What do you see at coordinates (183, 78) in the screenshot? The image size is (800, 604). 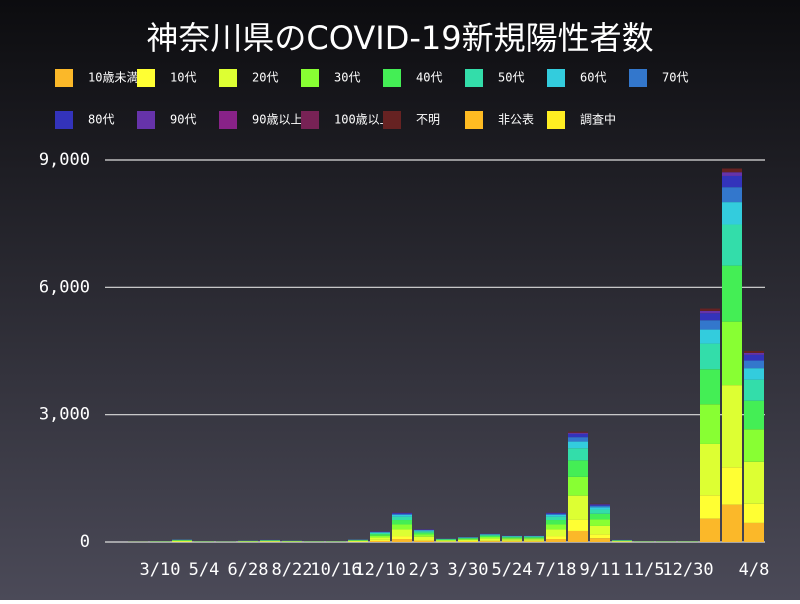 I see `legend-label: 10代` at bounding box center [183, 78].